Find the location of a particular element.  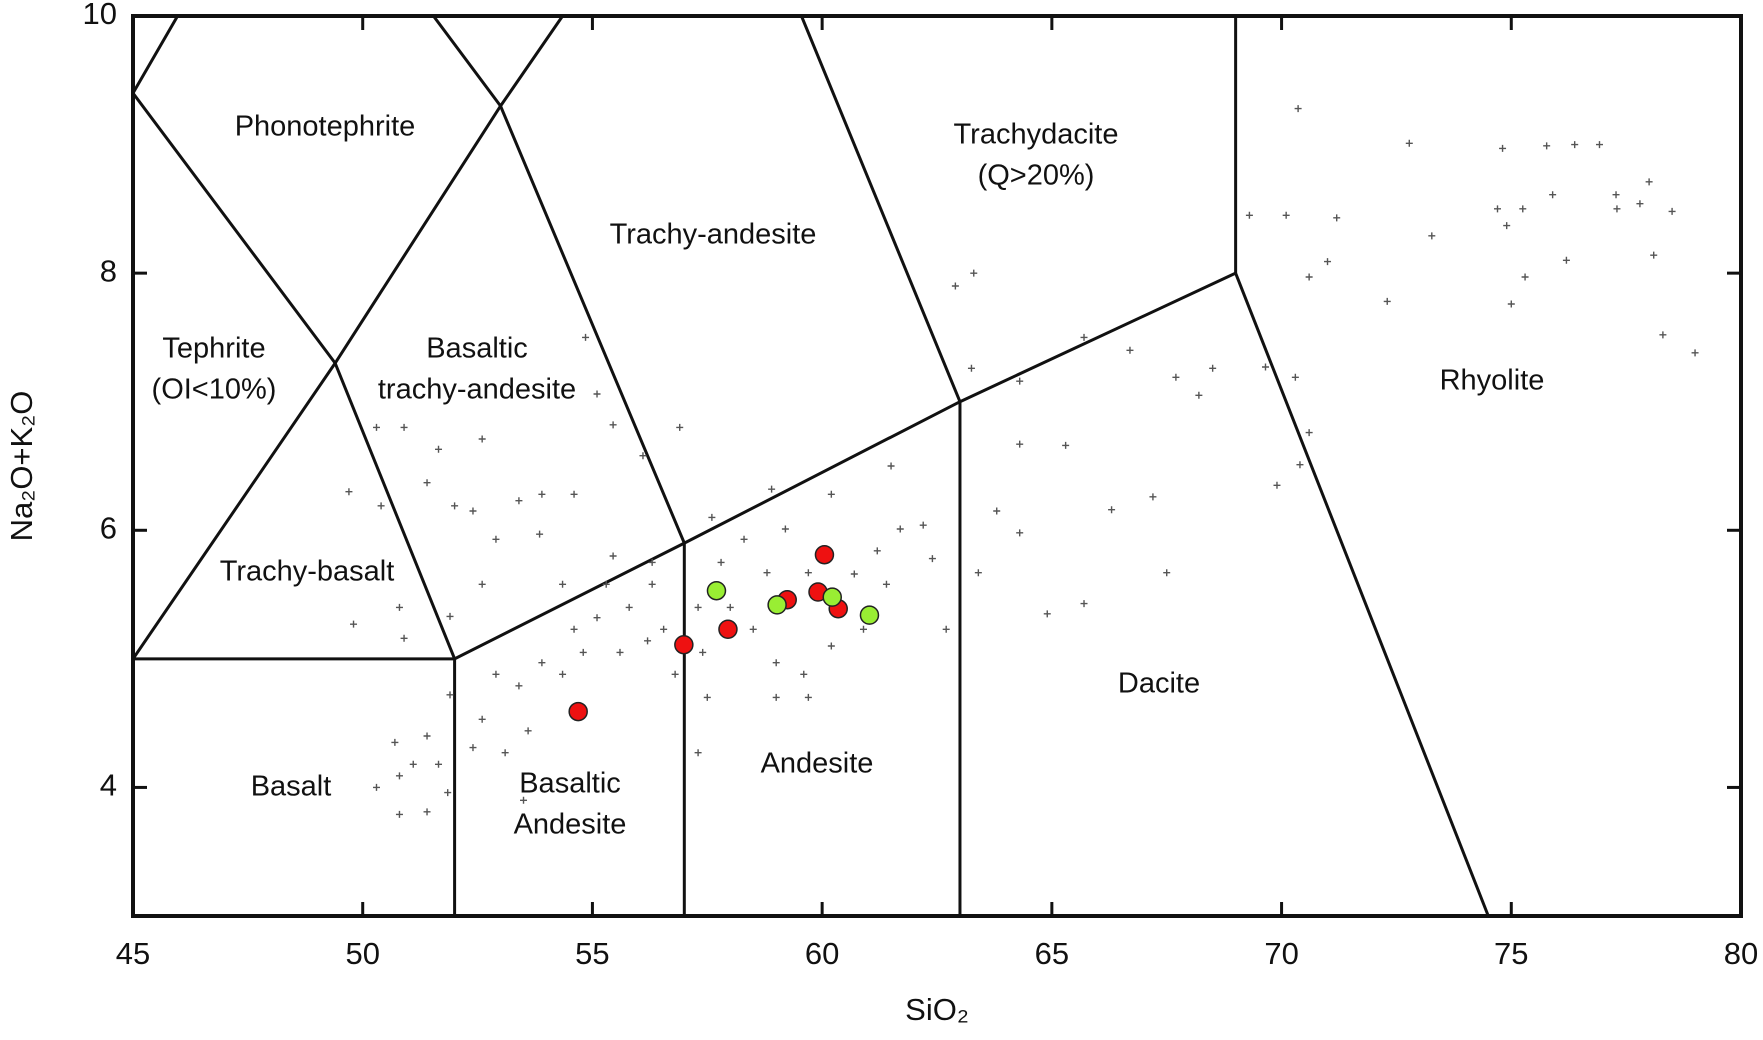

y-tick-label: 6 is located at coordinates (108, 527).